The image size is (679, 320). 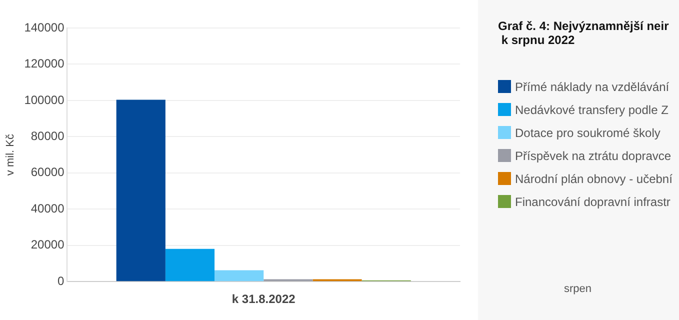 I want to click on legend-label: Nedávkové transfery podle Z, so click(x=591, y=109).